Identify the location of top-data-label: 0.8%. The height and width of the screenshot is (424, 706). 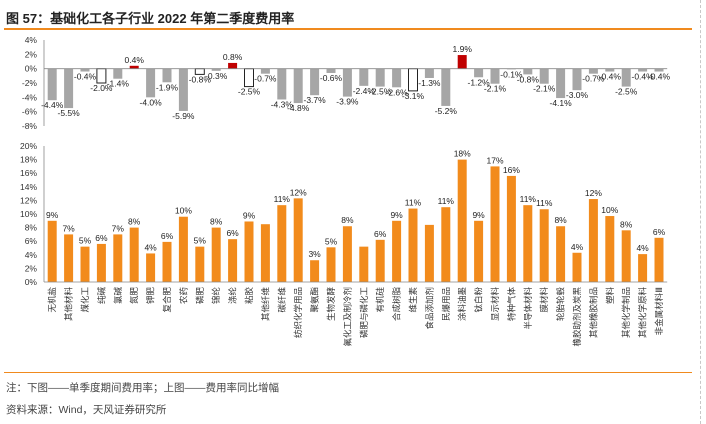
(233, 57).